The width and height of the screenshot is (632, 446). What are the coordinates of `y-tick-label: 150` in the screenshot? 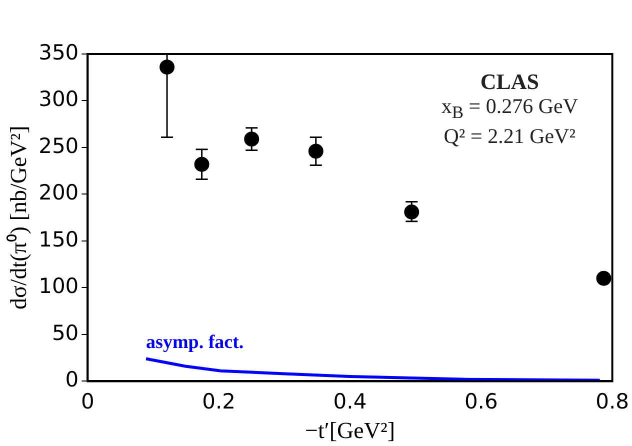 It's located at (58, 239).